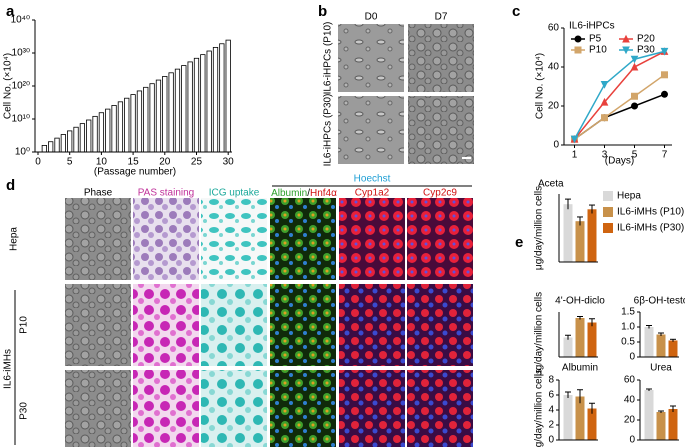 The height and width of the screenshot is (447, 685). I want to click on x-axis-label: (Days), so click(619, 161).